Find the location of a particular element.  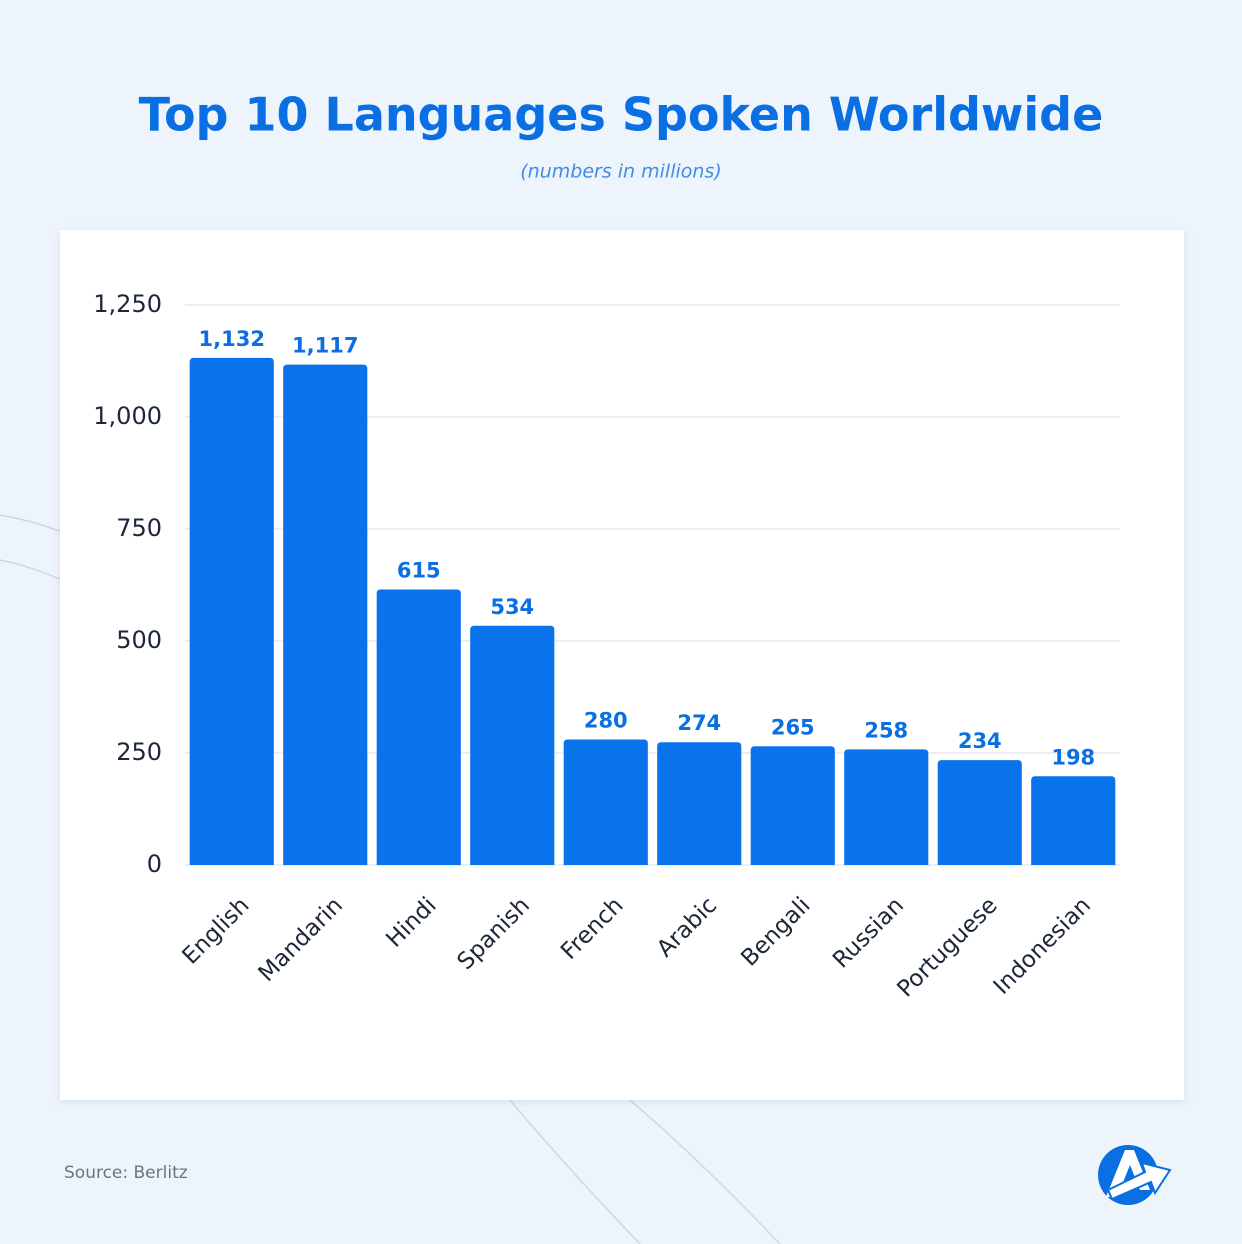

logo-arrow is located at coordinates (1139, 1181).